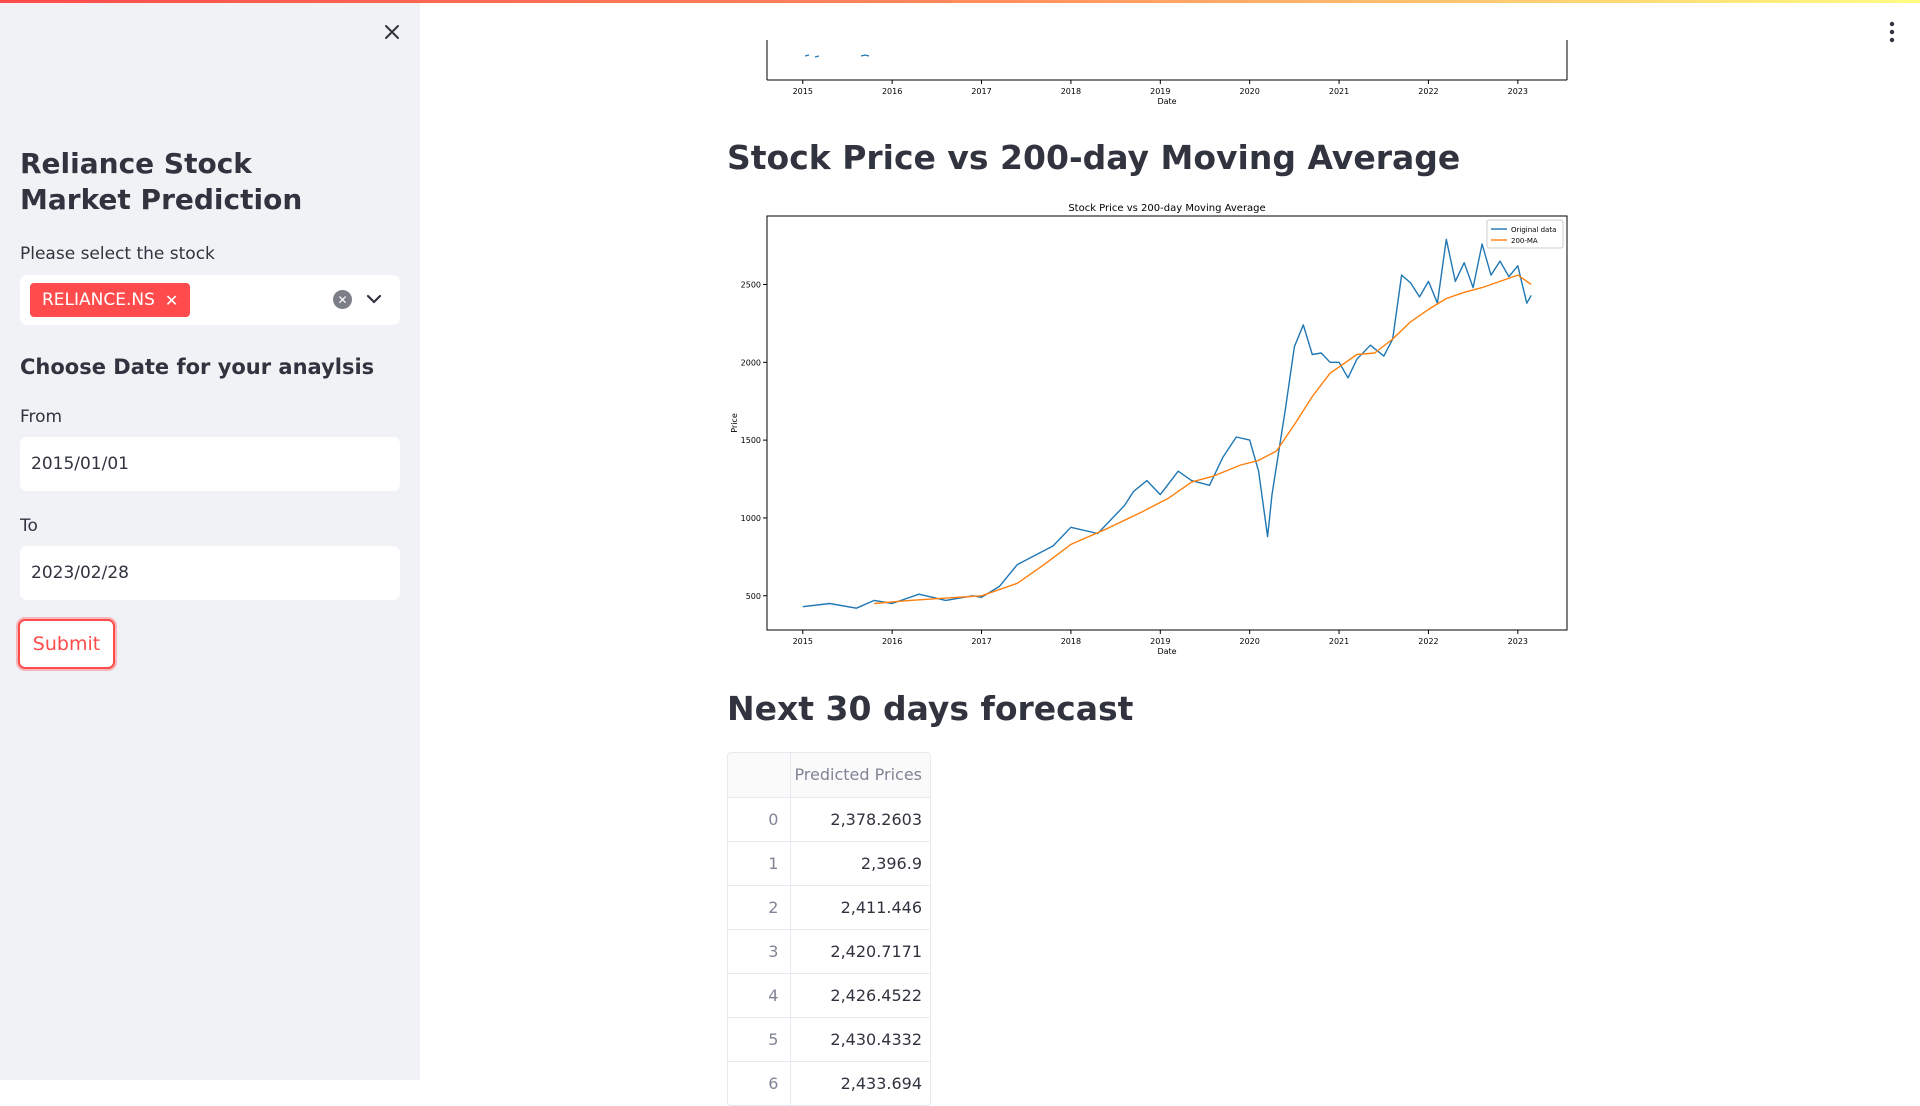 Image resolution: width=1920 pixels, height=1106 pixels. I want to click on row-index: 3, so click(760, 951).